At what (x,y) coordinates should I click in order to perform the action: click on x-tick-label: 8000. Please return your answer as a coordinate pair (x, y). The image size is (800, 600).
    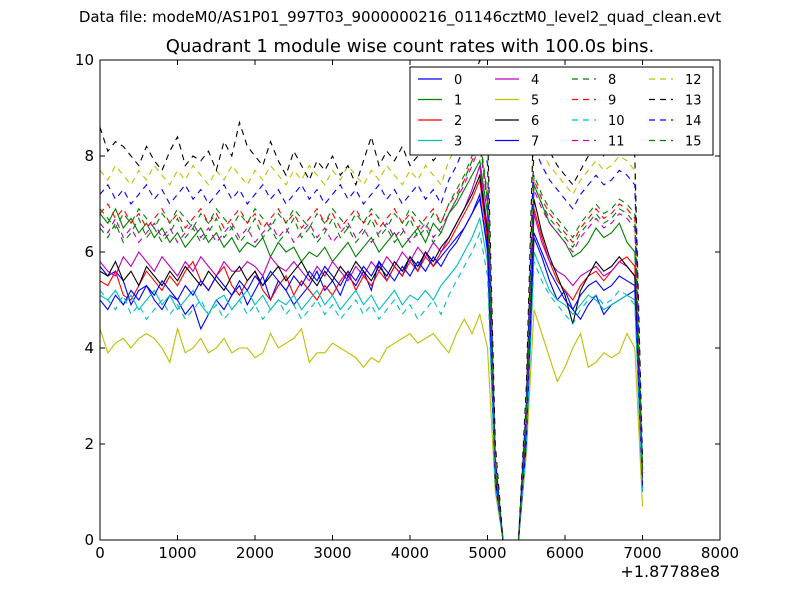
    Looking at the image, I should click on (720, 553).